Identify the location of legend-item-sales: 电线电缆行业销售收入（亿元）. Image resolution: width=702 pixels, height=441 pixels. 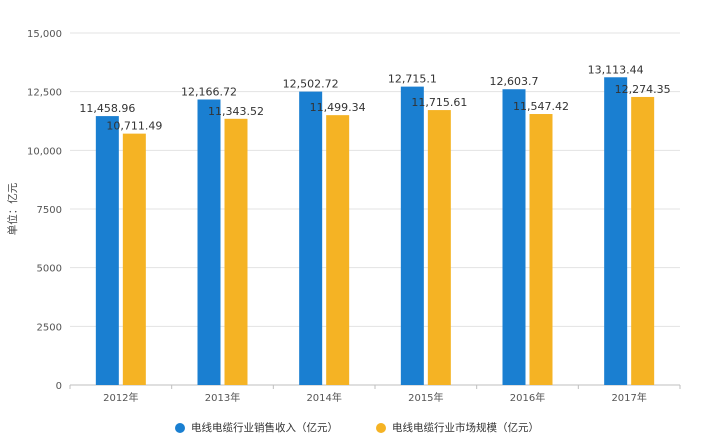
(256, 427).